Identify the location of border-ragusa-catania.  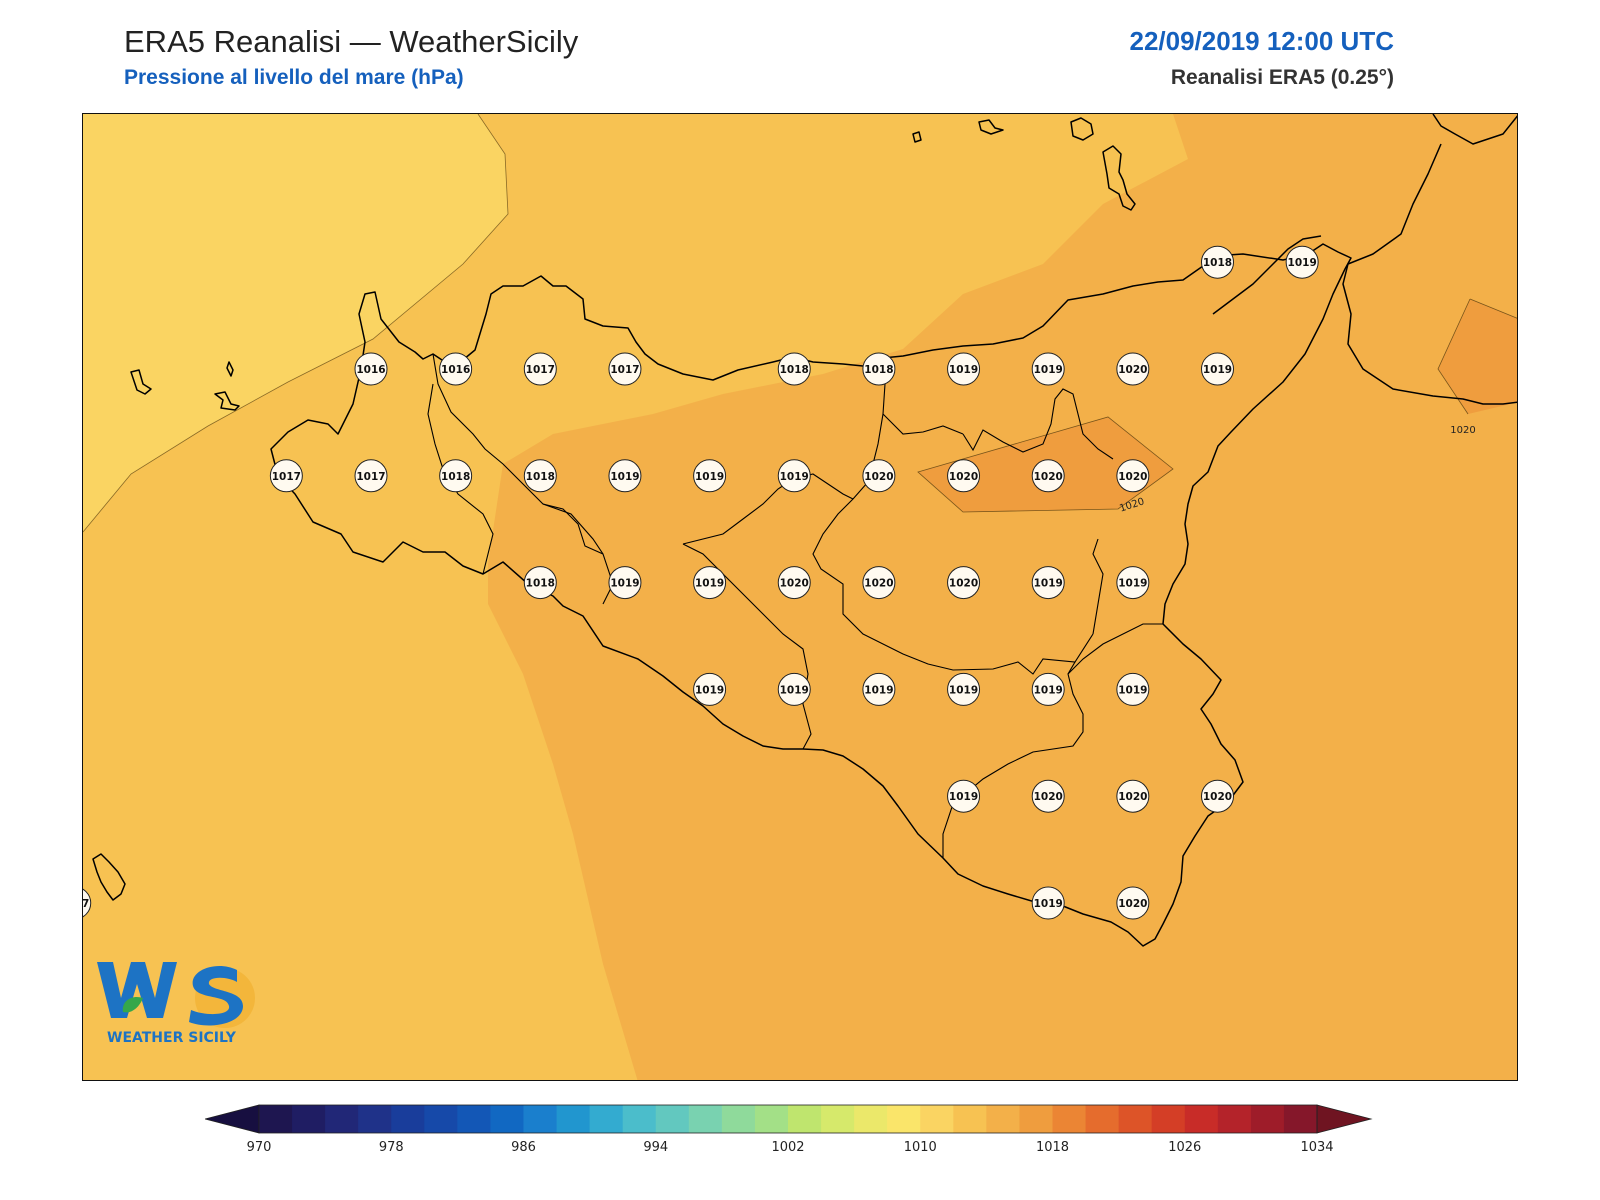
(1013, 759).